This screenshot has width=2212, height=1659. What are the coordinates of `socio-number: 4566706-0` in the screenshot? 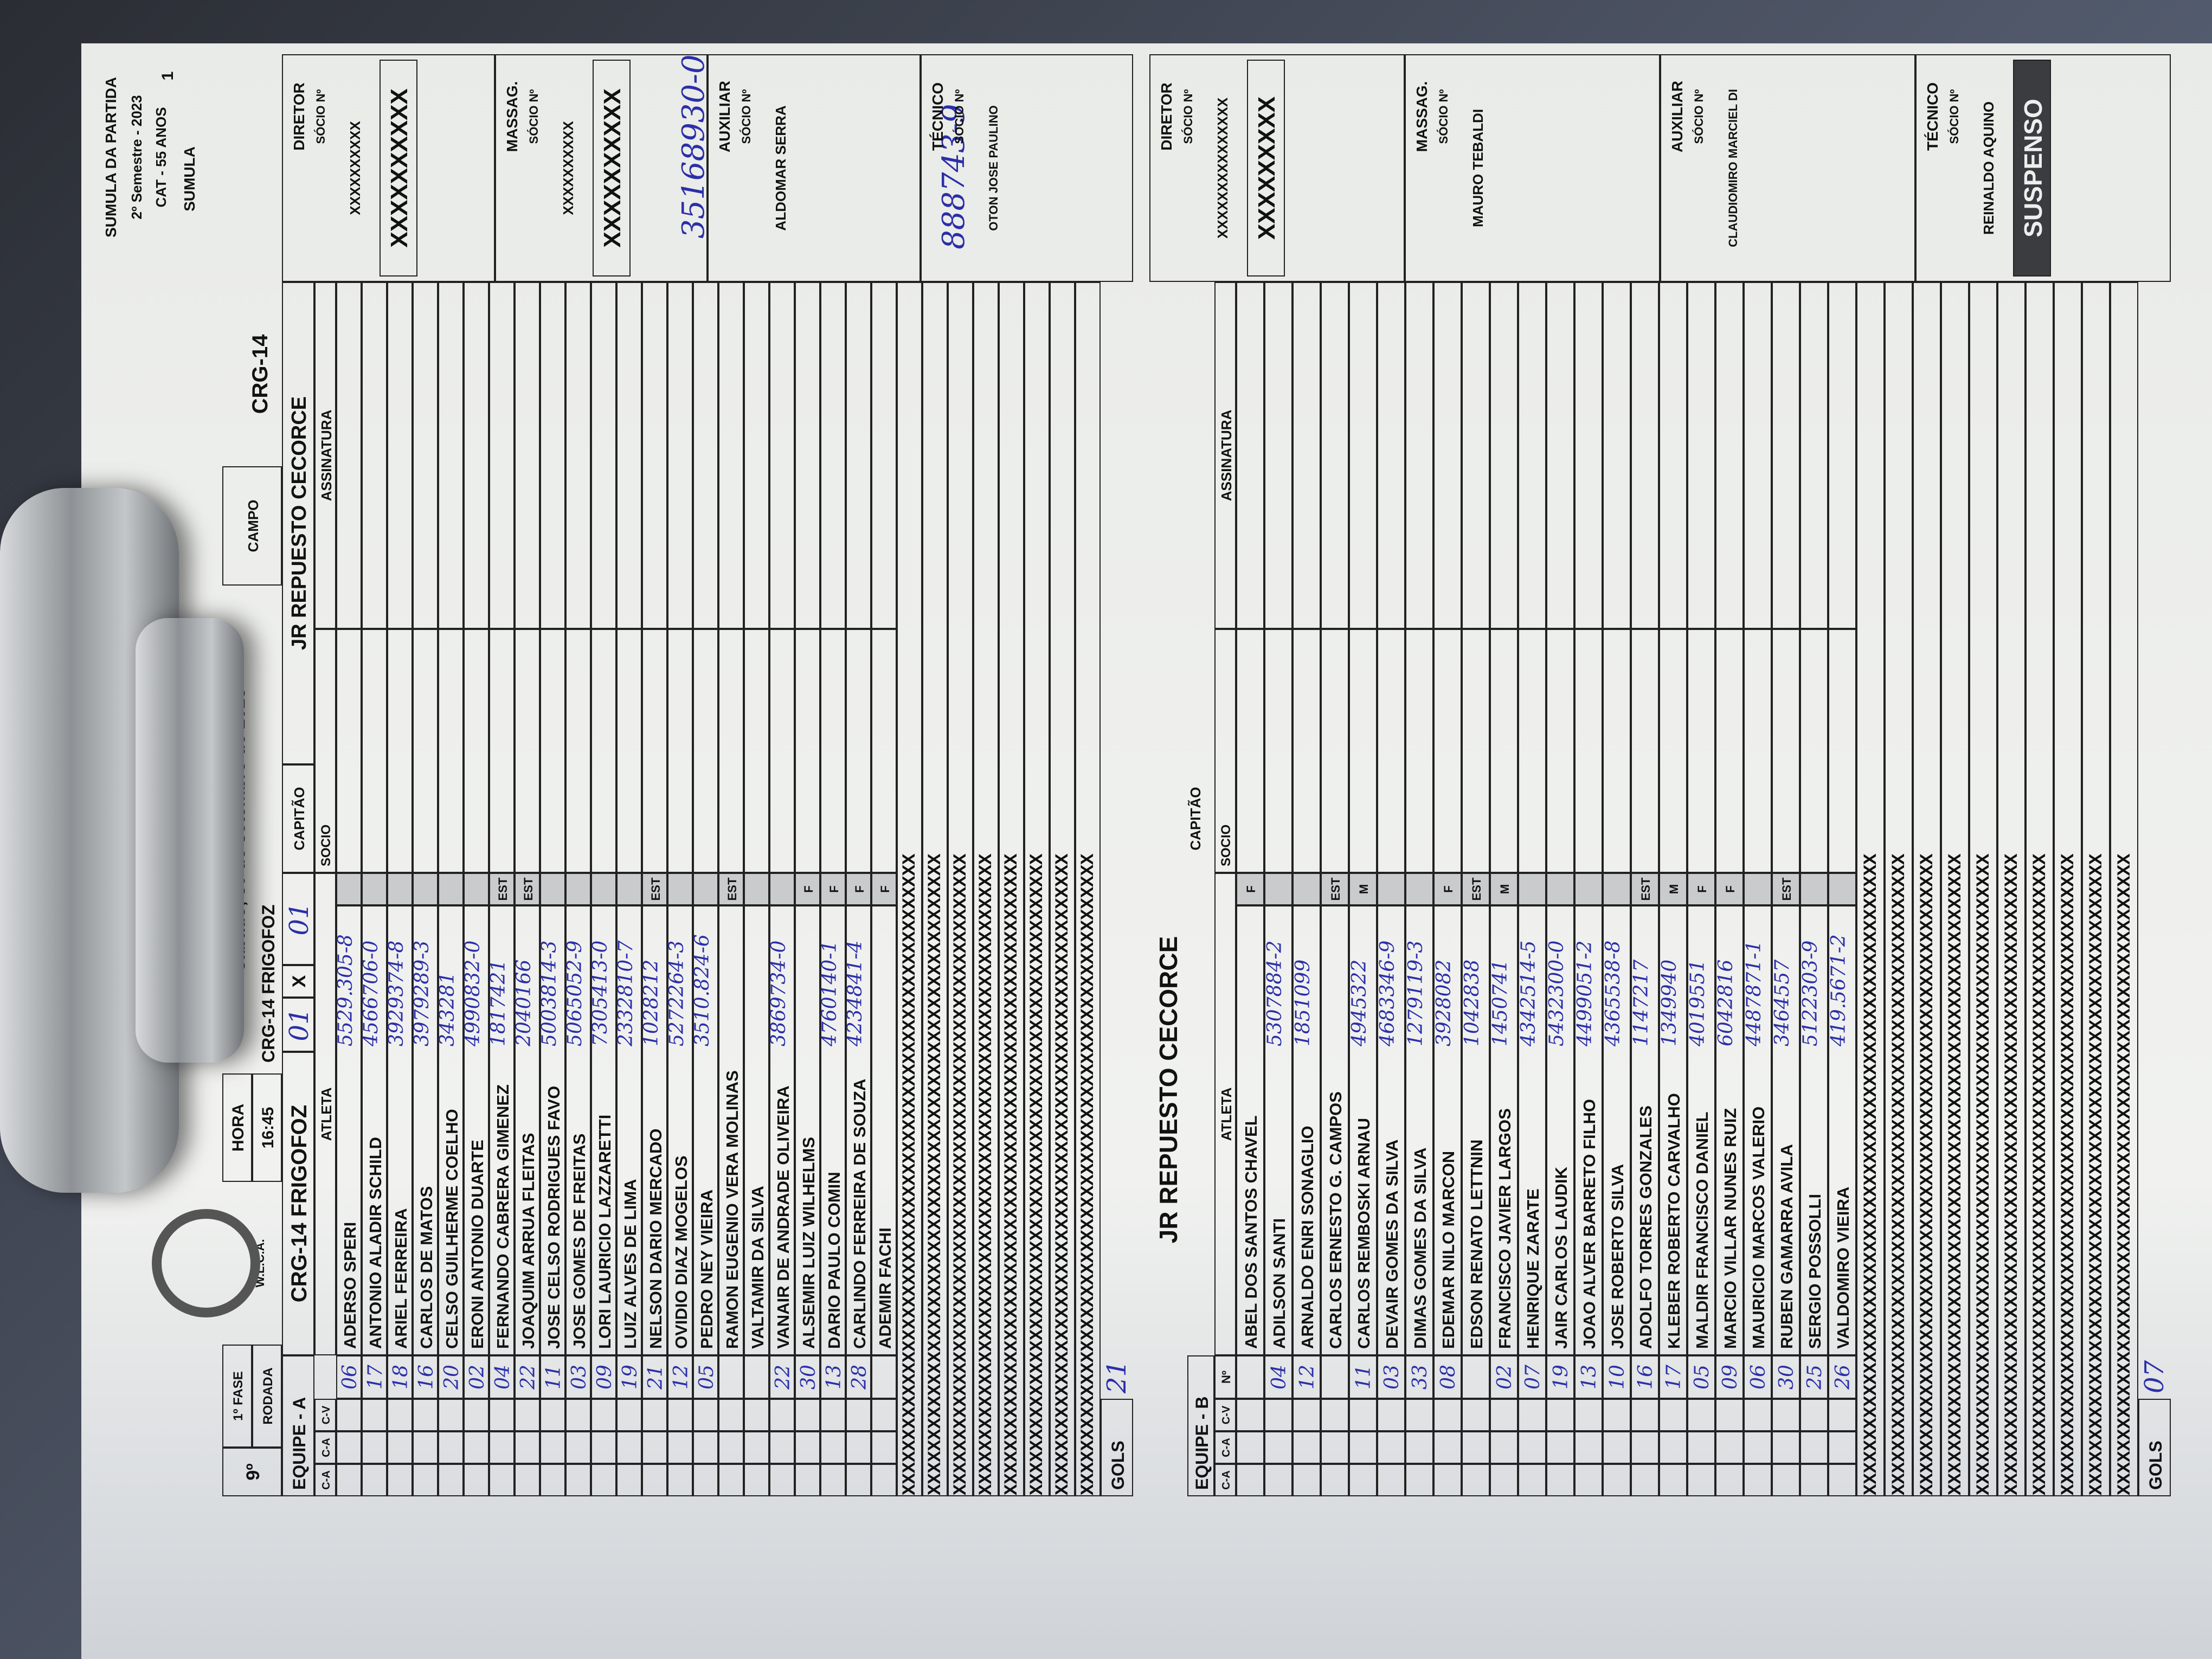 It's located at (371, 993).